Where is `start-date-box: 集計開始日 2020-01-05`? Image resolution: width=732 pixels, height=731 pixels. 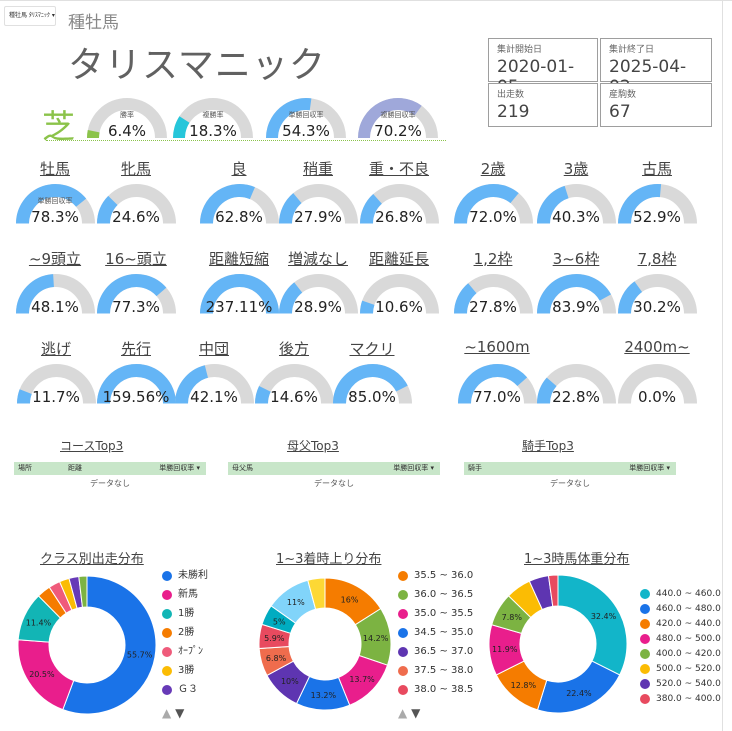 start-date-box: 集計開始日 2020-01-05 is located at coordinates (543, 67).